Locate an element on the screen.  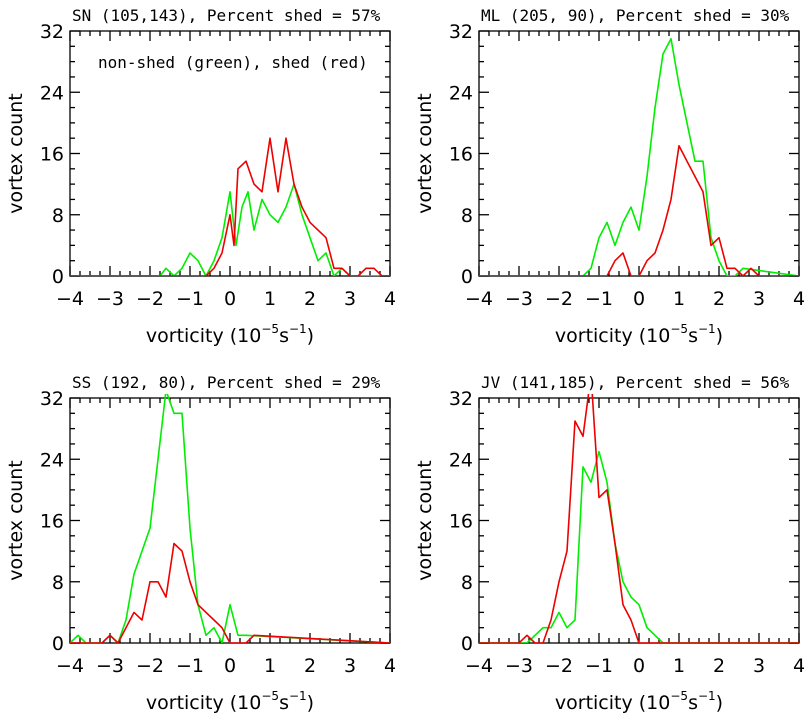
chart-title: JV (141,185), Percent shed = 56% is located at coordinates (635, 382).